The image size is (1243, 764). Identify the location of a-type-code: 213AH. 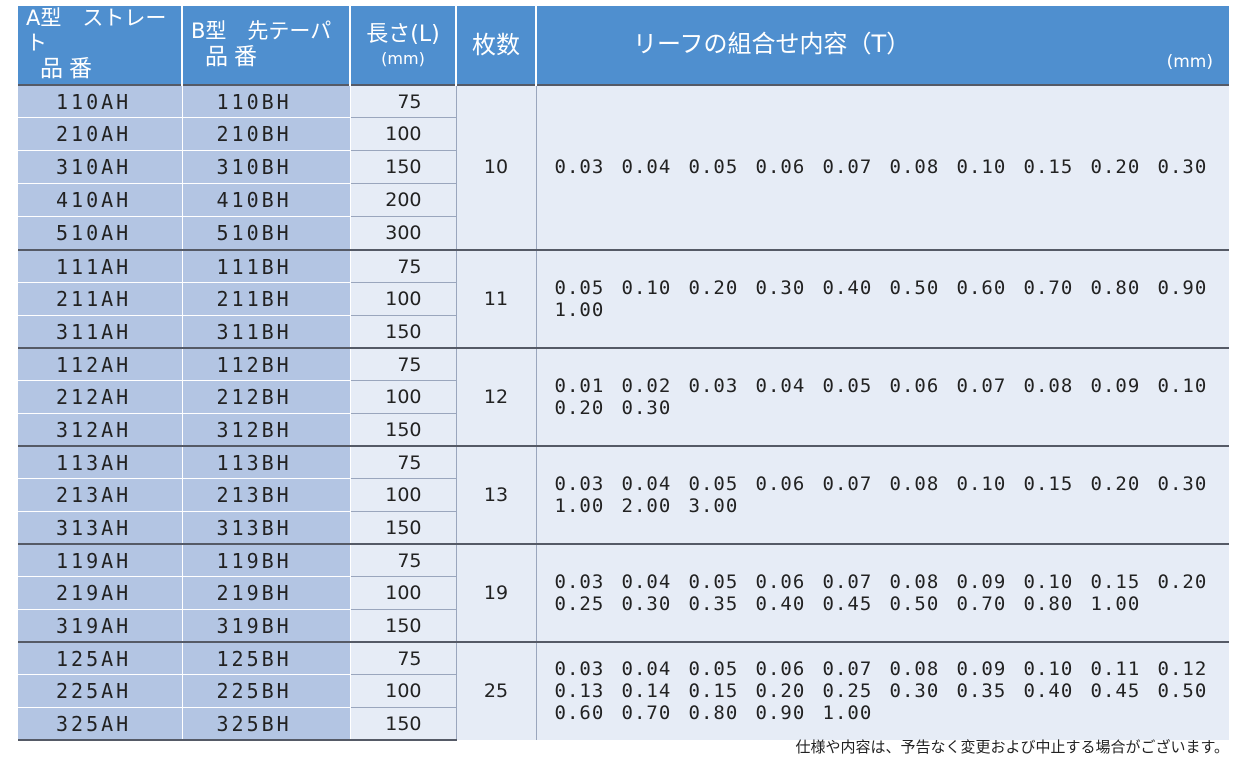
(100, 495).